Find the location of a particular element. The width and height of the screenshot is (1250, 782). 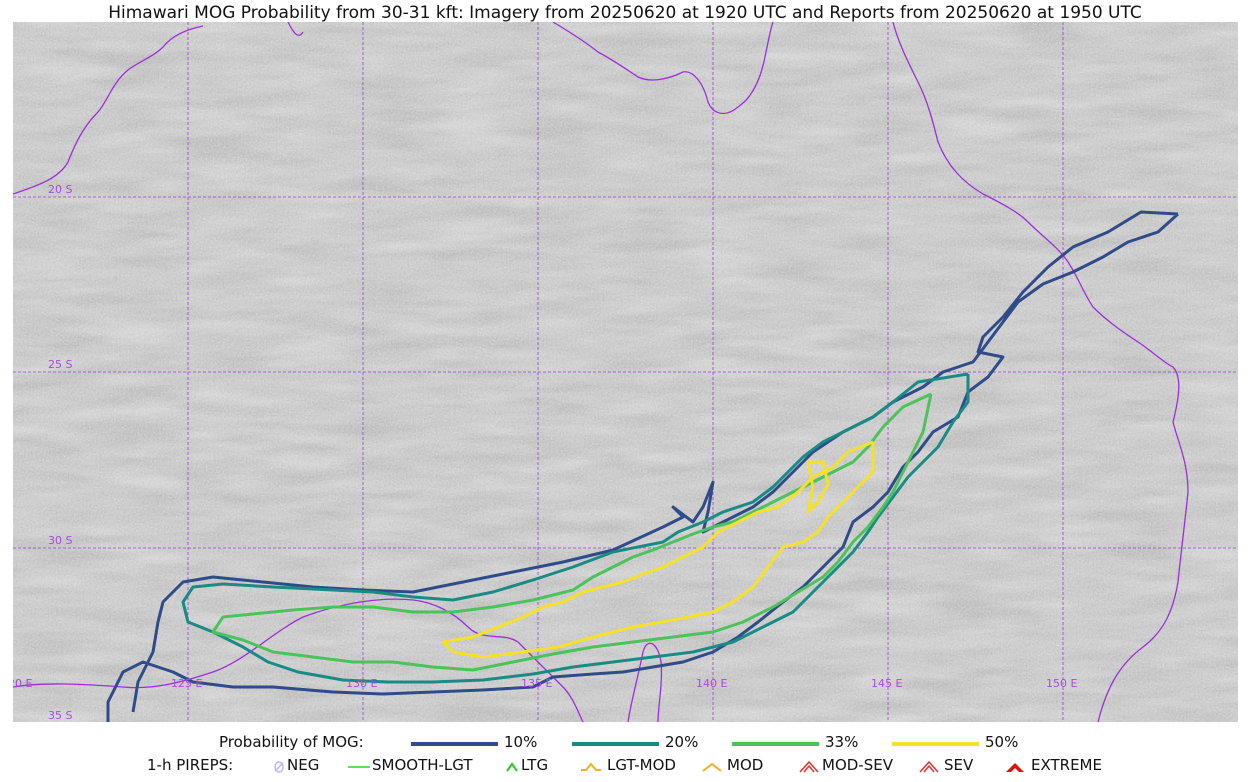

lat-label-35s: 35 S is located at coordinates (60, 715).